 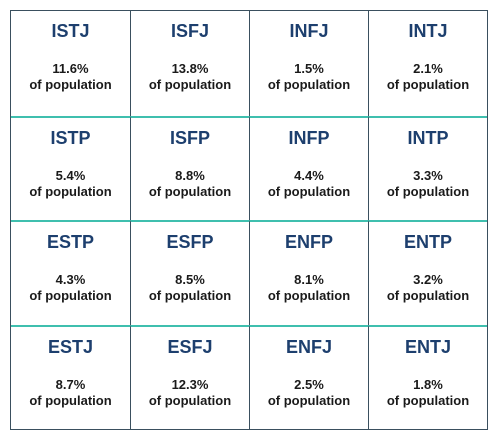 I want to click on type-cell-enfp: ENFP 8.1% of population, so click(x=308, y=272).